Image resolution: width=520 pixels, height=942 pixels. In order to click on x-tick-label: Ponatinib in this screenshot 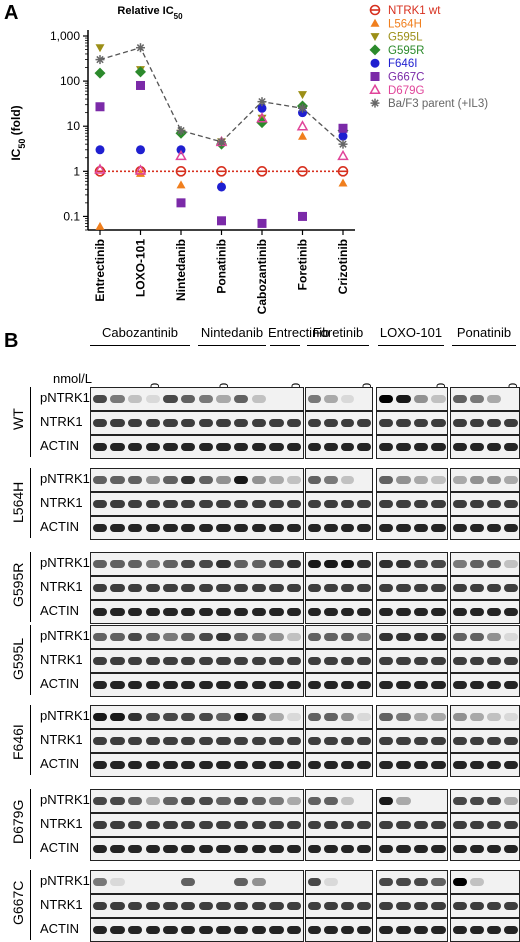, I will do `click(222, 266)`.